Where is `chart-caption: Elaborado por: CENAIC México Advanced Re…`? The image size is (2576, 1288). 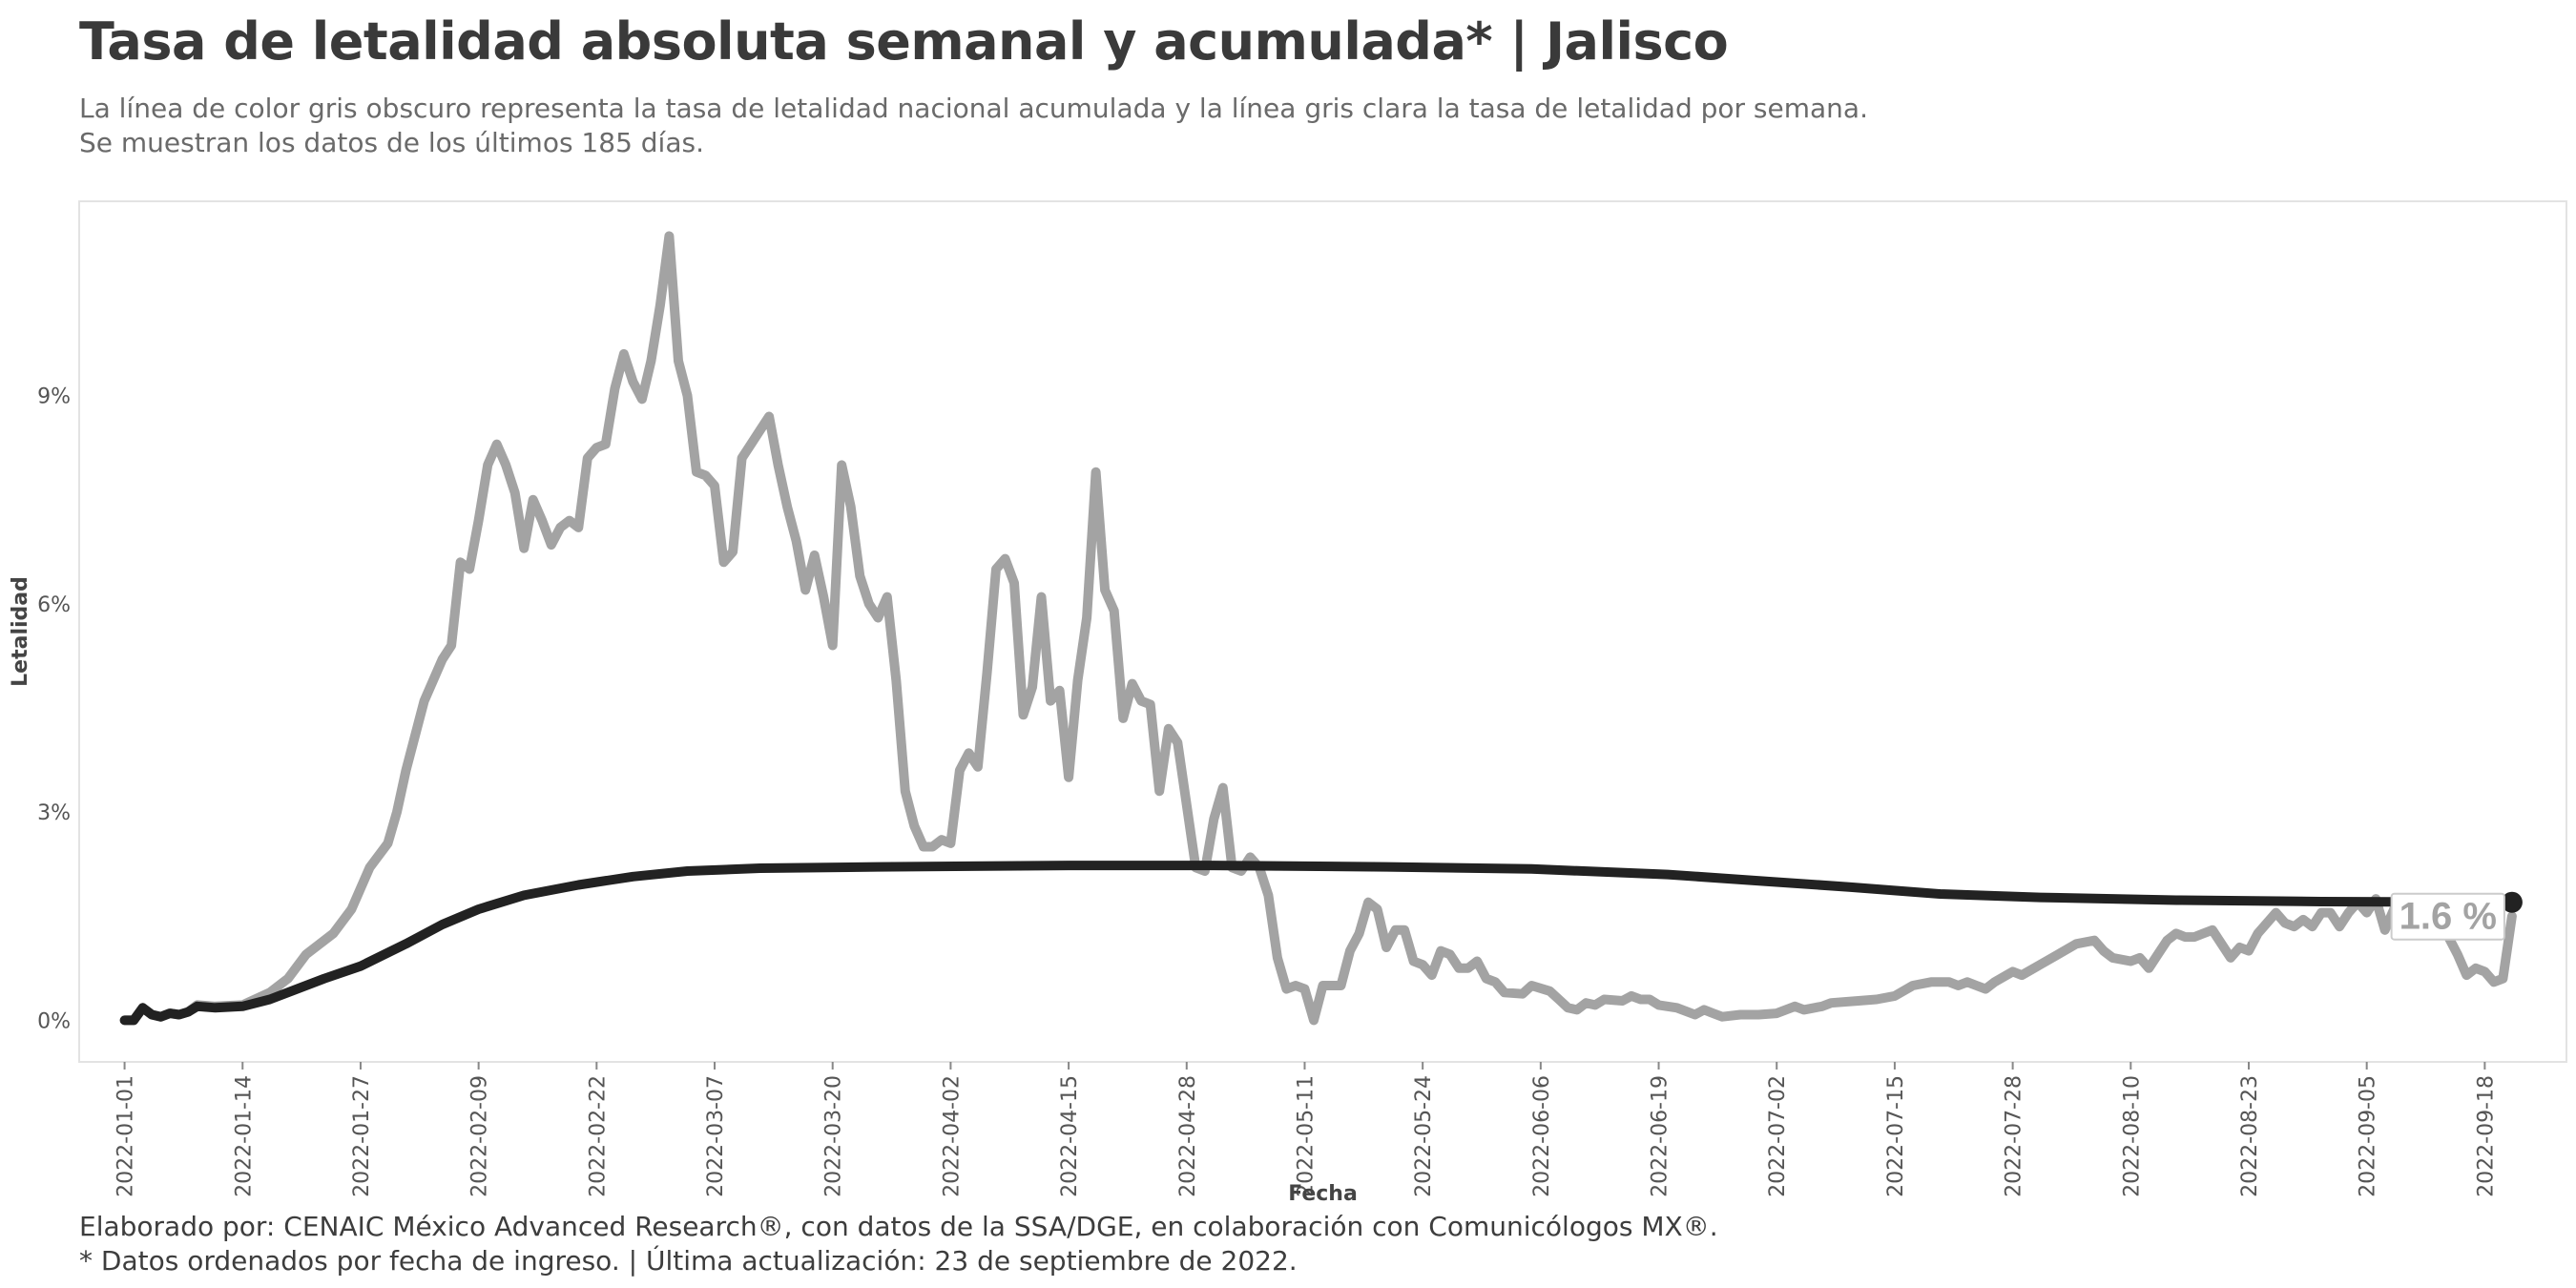 chart-caption: Elaborado por: CENAIC México Advanced Re… is located at coordinates (898, 1244).